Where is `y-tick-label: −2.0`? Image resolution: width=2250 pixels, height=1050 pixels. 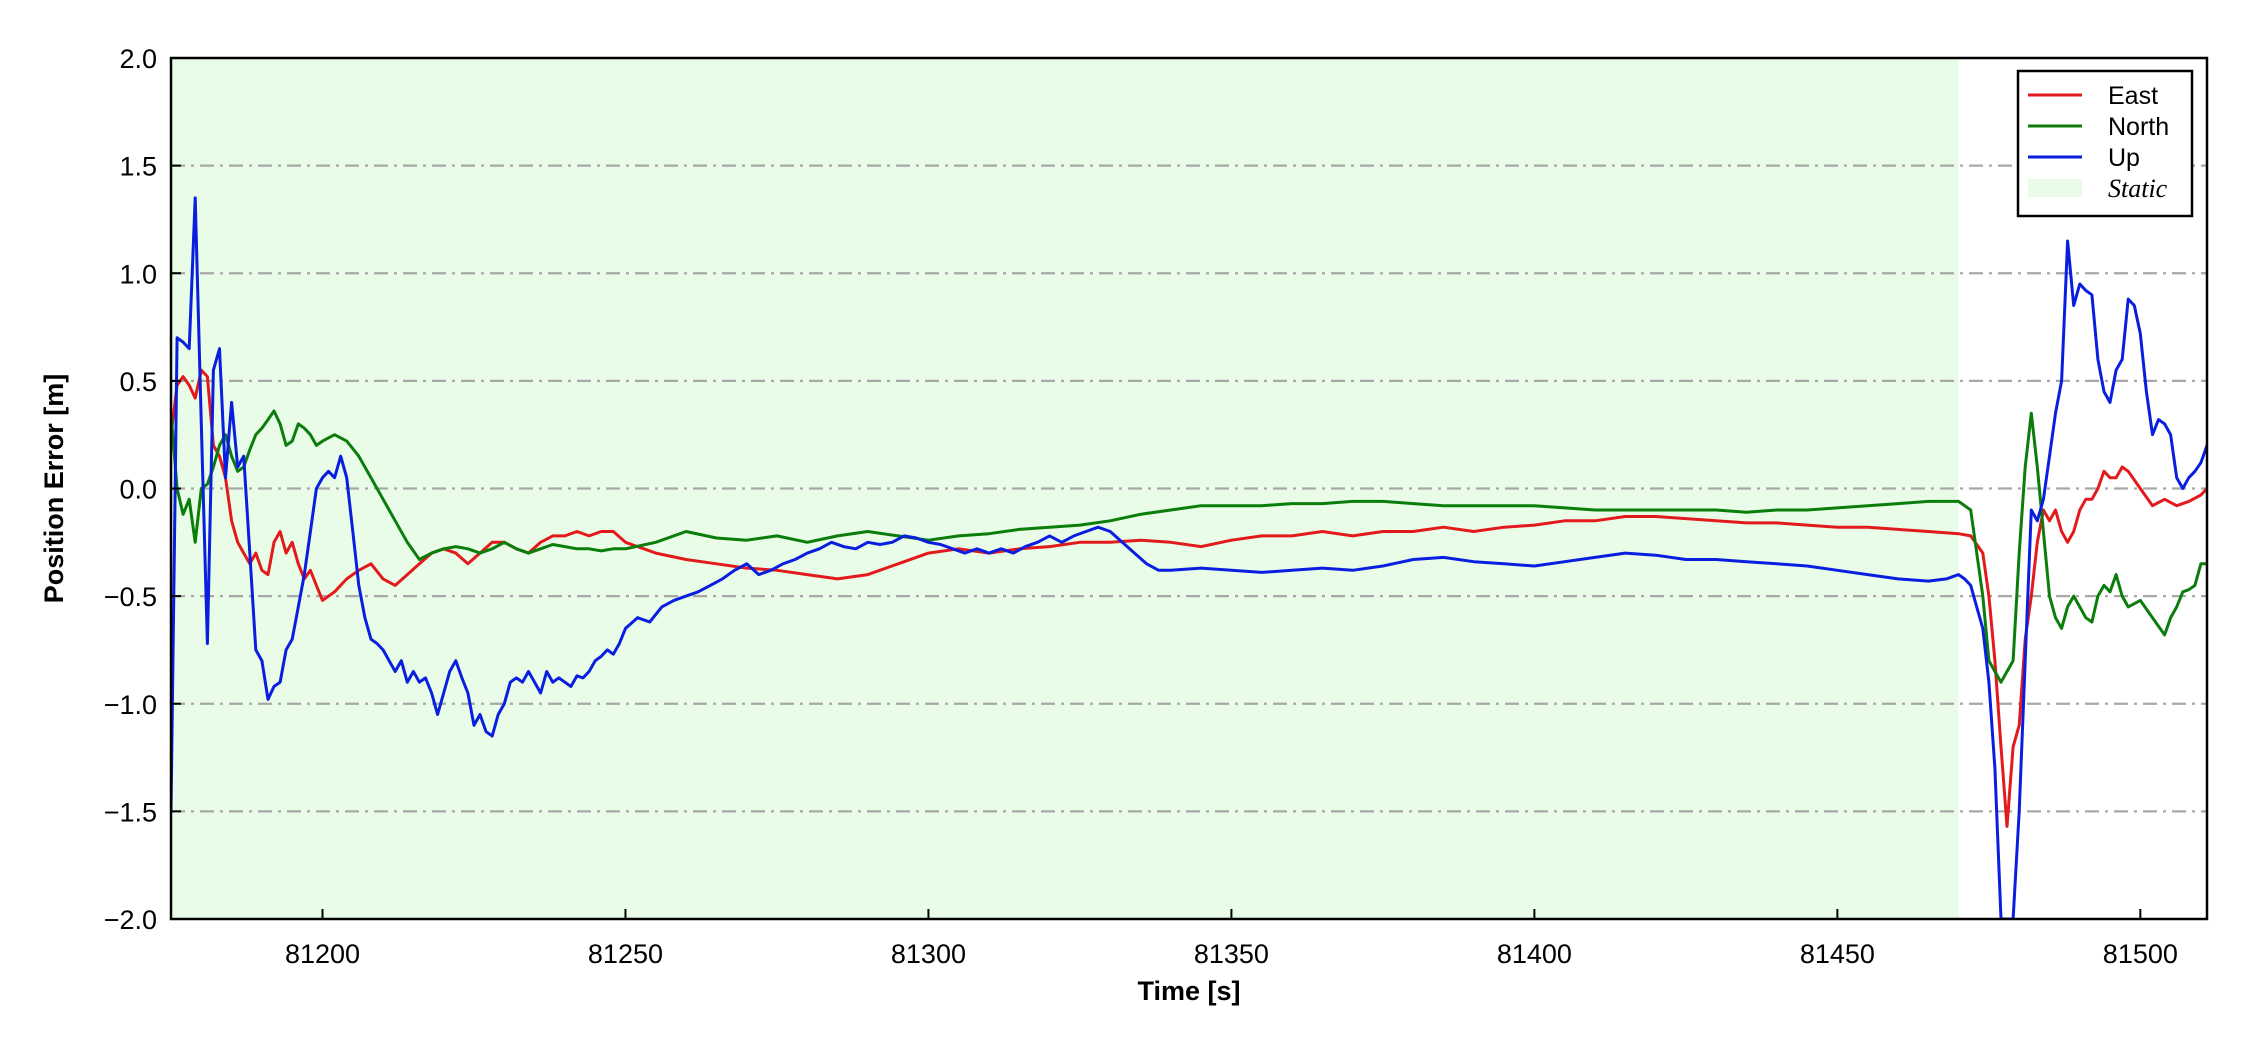
y-tick-label: −2.0 is located at coordinates (130, 920).